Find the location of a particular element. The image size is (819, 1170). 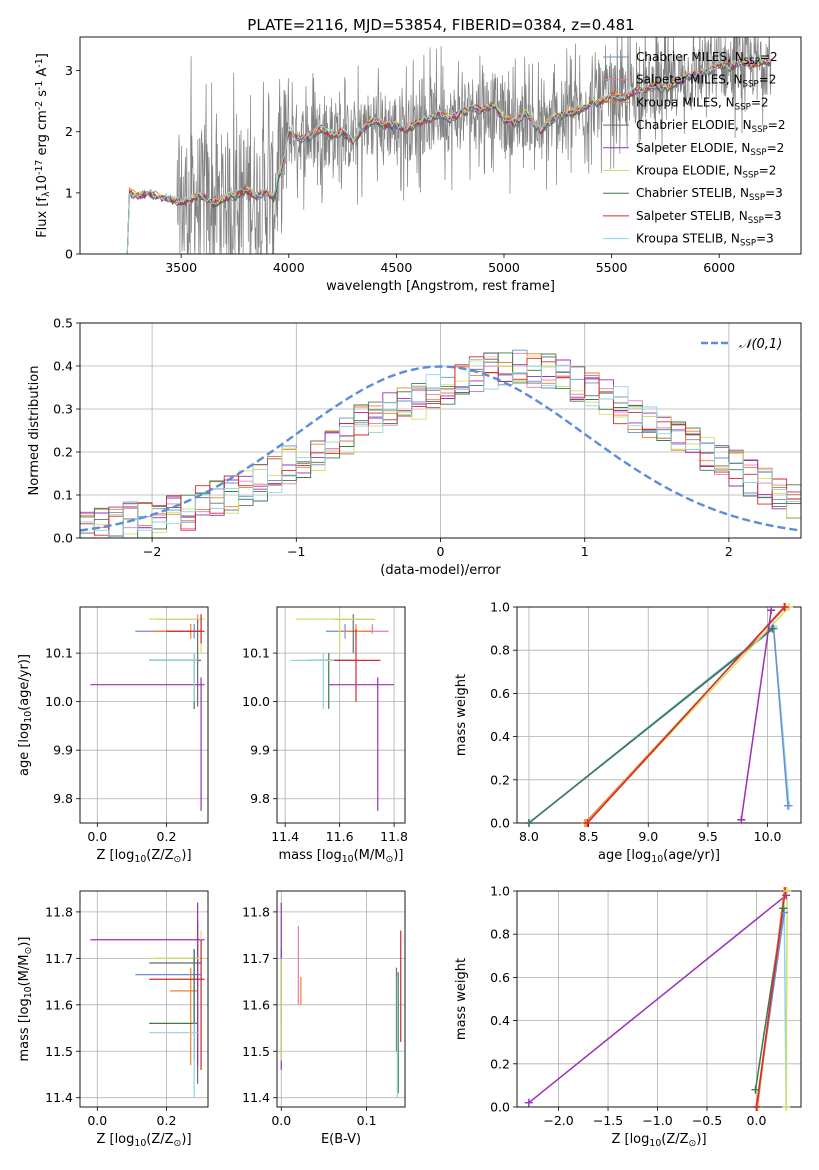

y-tick-label: 2 is located at coordinates (69, 131).